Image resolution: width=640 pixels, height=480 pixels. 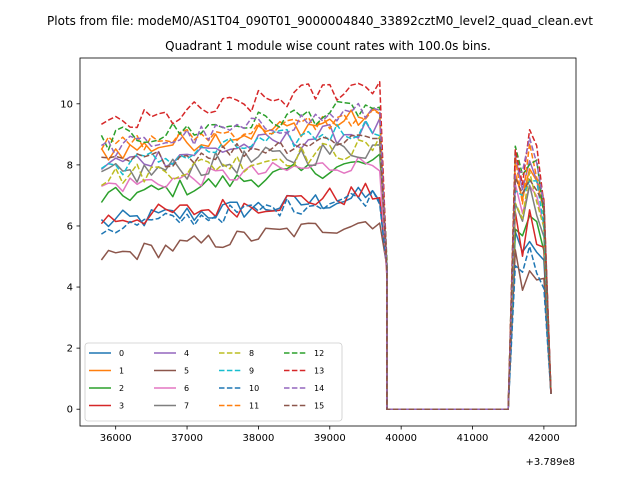 What do you see at coordinates (186, 353) in the screenshot?
I see `legend-label-4: 4` at bounding box center [186, 353].